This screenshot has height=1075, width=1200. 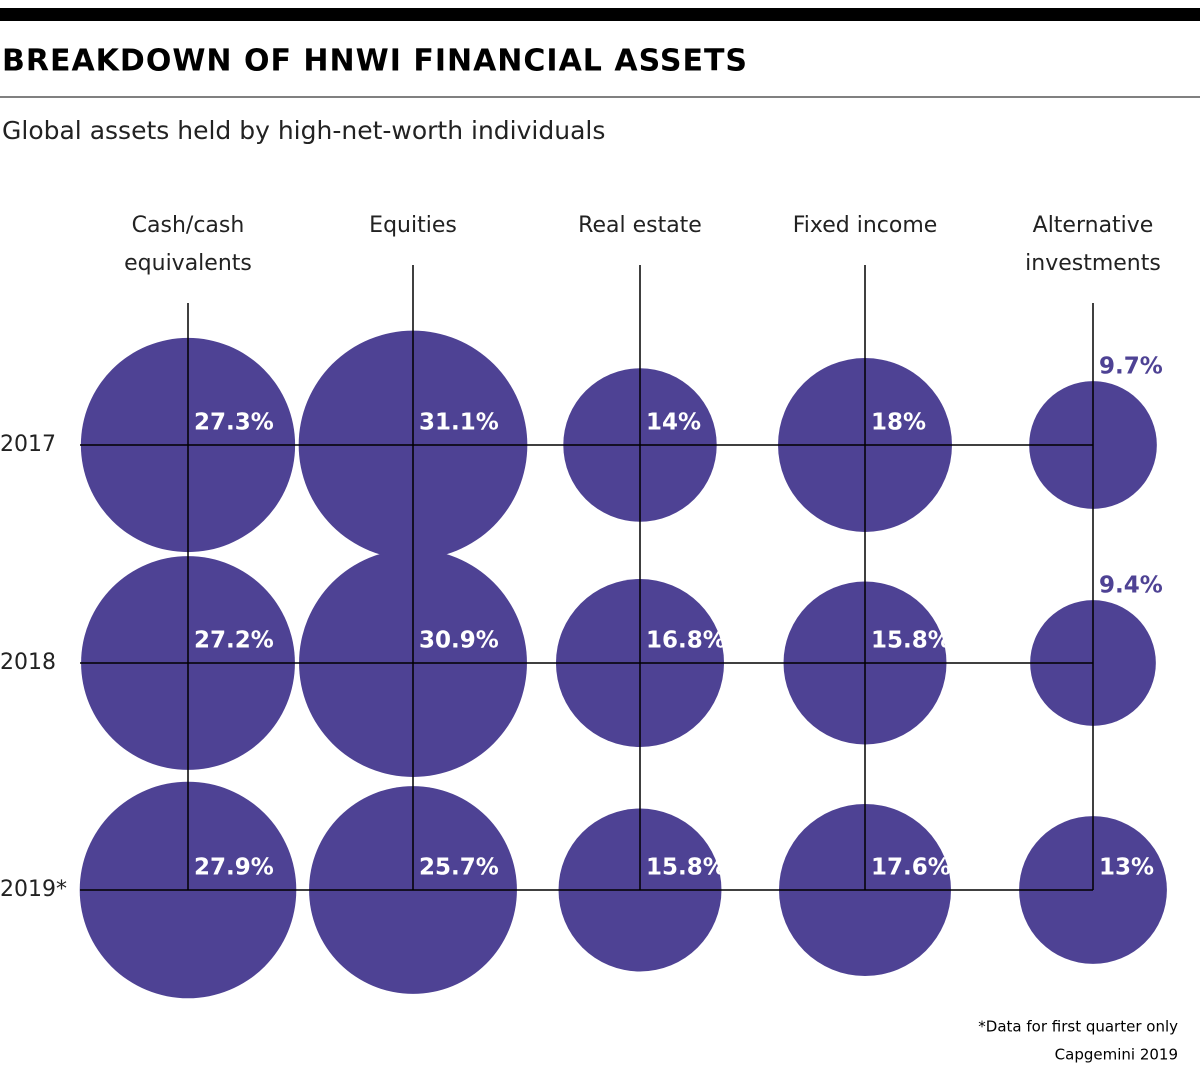 I want to click on category-label: Alternative investments, so click(x=1093, y=244).